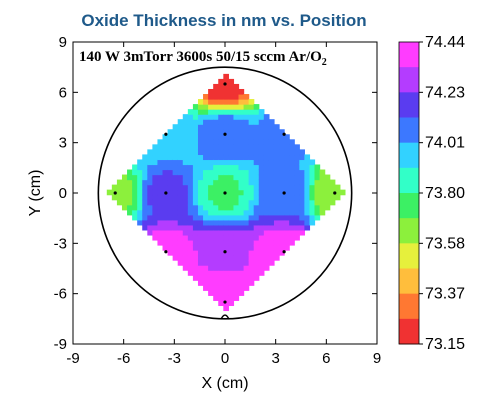 The image size is (499, 400). I want to click on colorbar: 74.44 74.23 74.01 73.80 73.58 73.37 73.15, so click(431, 193).